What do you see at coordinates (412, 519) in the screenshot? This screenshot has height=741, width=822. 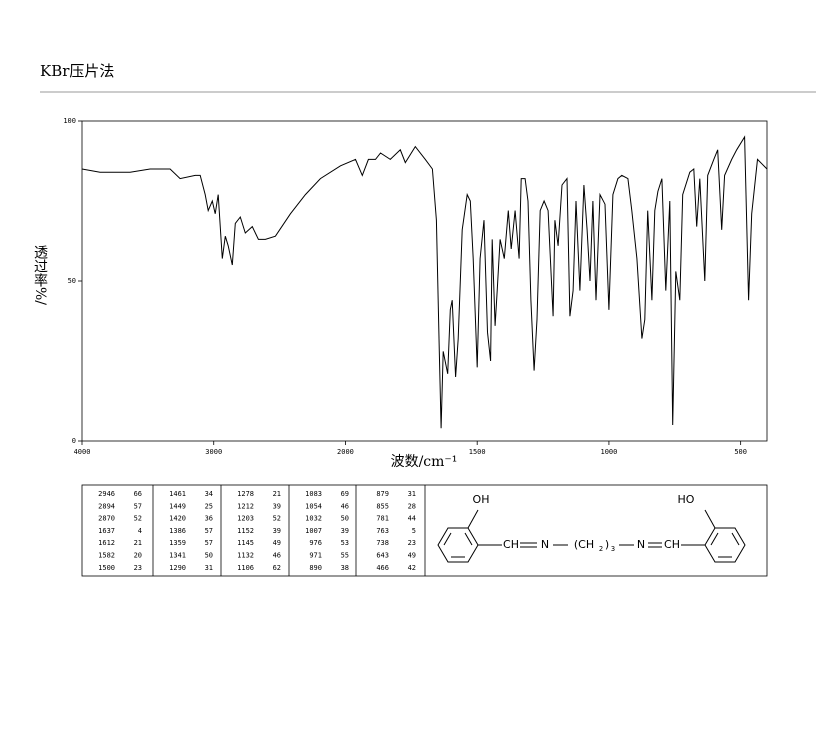 I see `peak-transmittance: 44` at bounding box center [412, 519].